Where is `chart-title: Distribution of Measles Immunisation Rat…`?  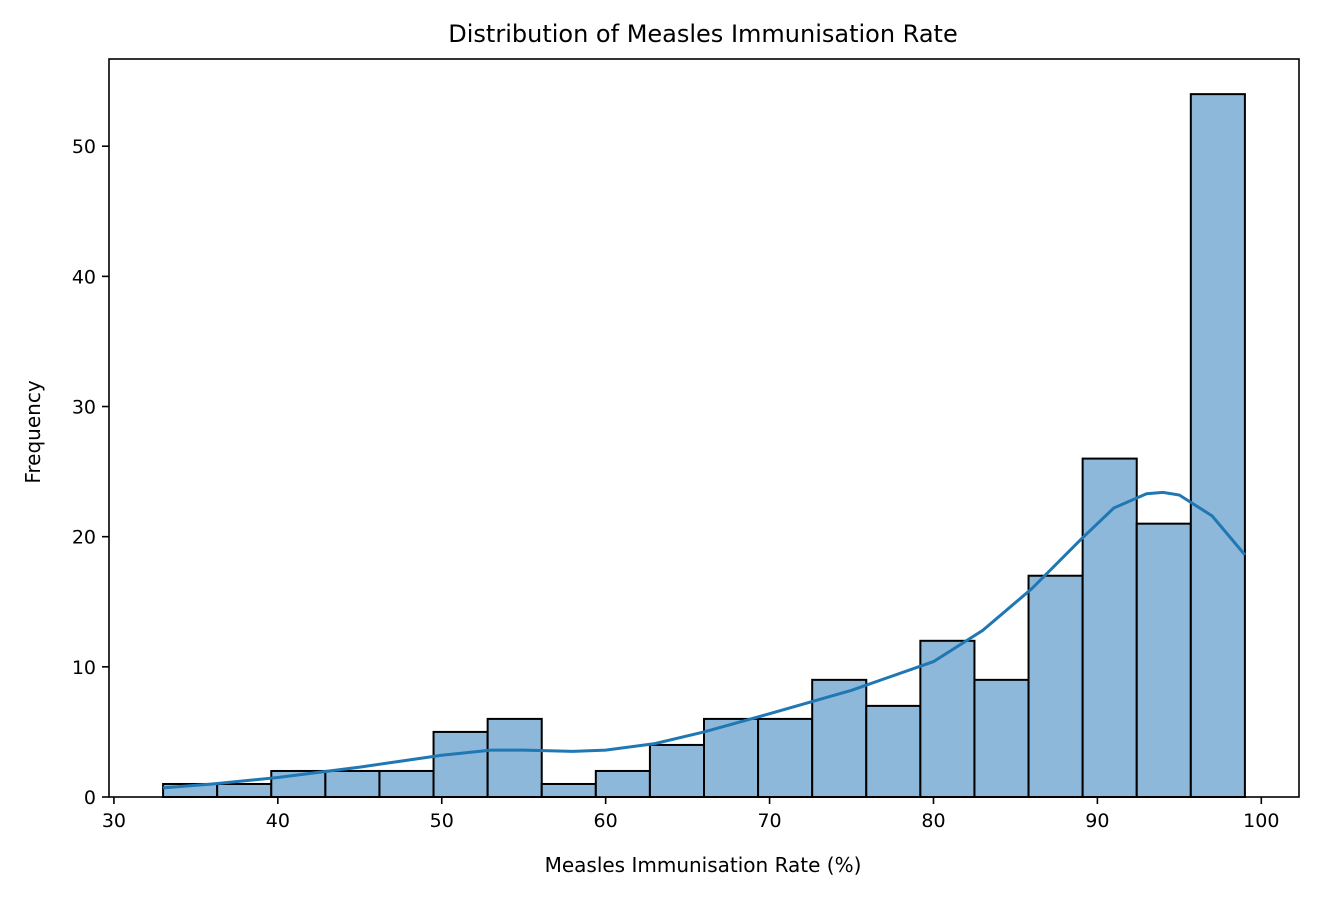
chart-title: Distribution of Measles Immunisation Rat… is located at coordinates (702, 34).